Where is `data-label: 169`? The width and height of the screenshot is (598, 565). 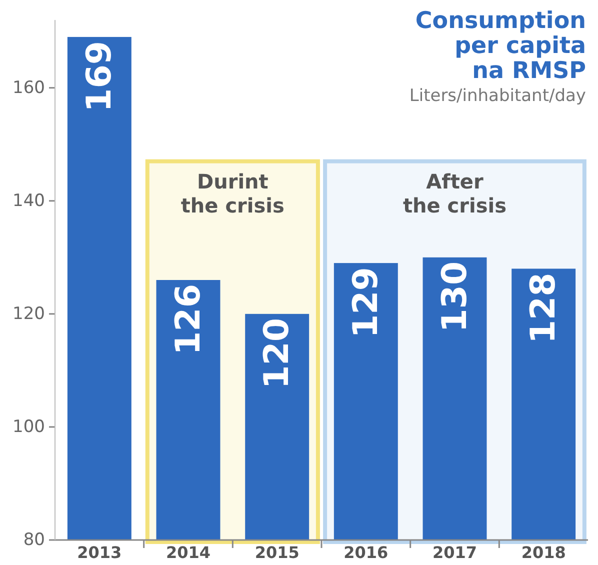 data-label: 169 is located at coordinates (99, 76).